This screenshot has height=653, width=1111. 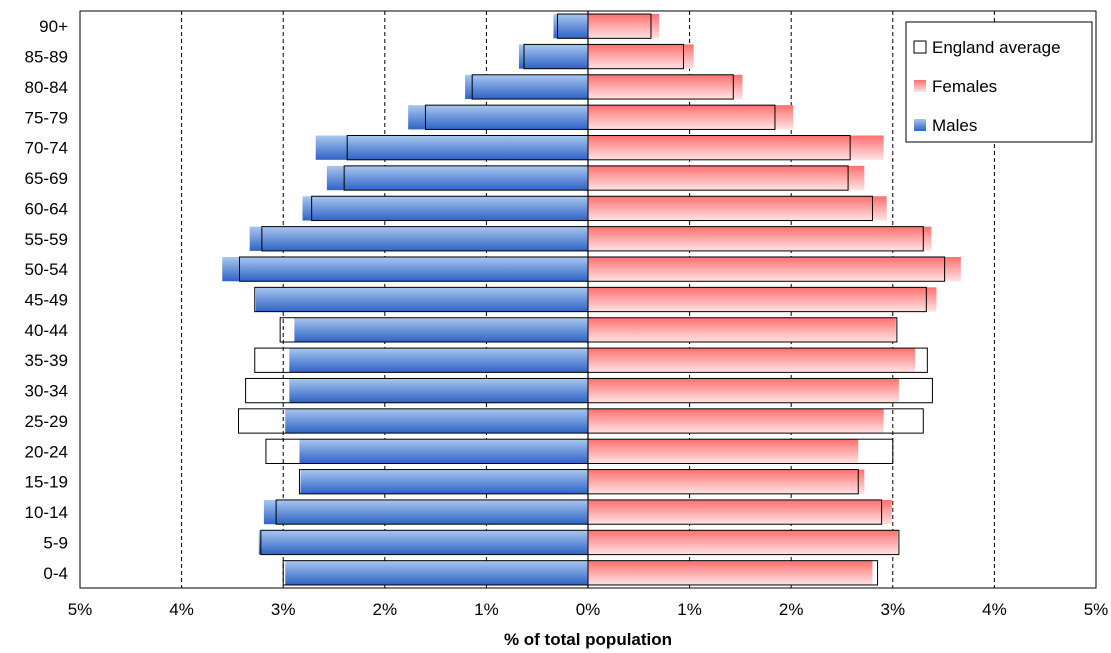 What do you see at coordinates (791, 609) in the screenshot?
I see `x-tick-label-7: 2%` at bounding box center [791, 609].